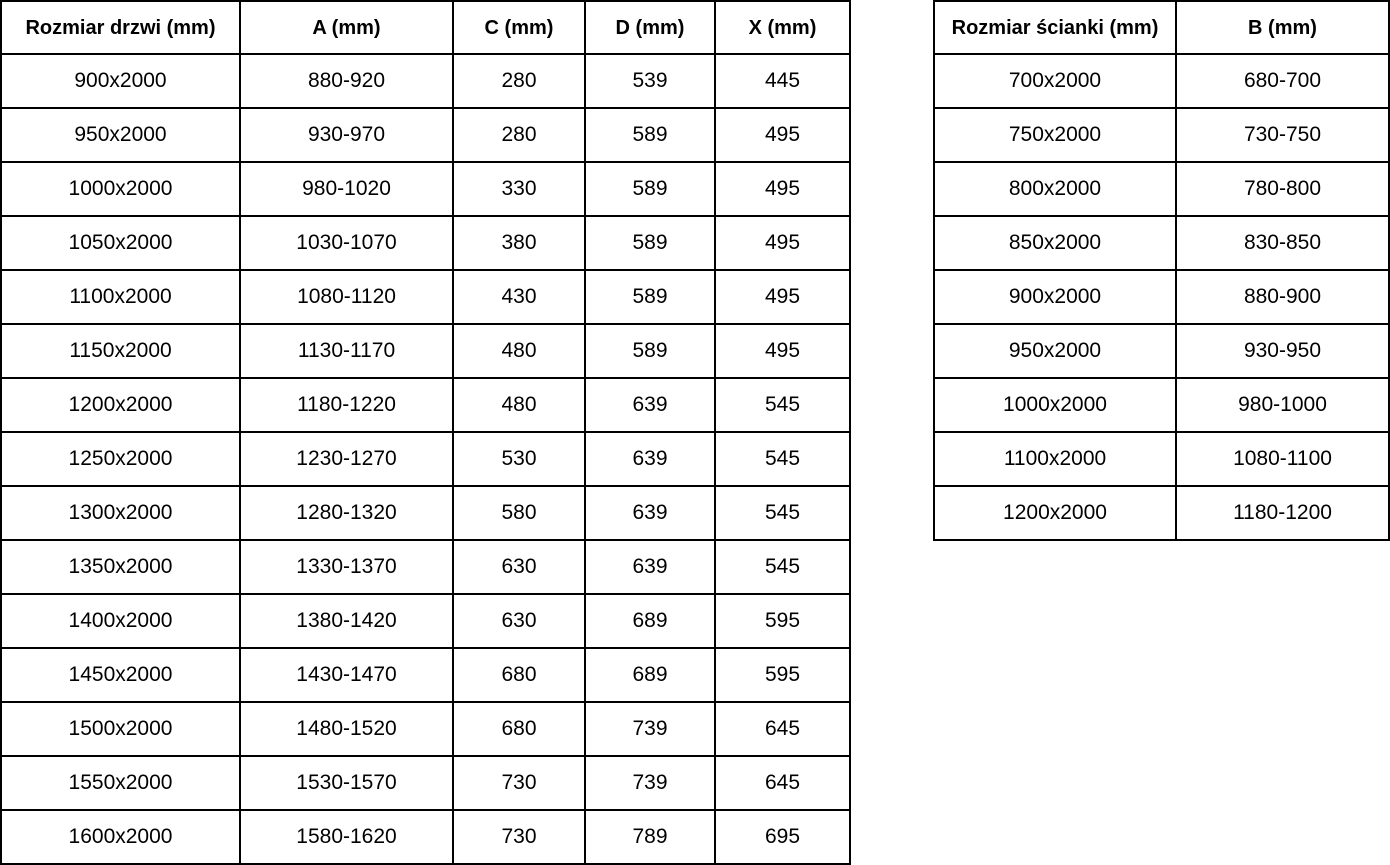 Image resolution: width=1390 pixels, height=865 pixels. Describe the element at coordinates (346, 297) in the screenshot. I see `cell-a: 1080-1120` at that location.